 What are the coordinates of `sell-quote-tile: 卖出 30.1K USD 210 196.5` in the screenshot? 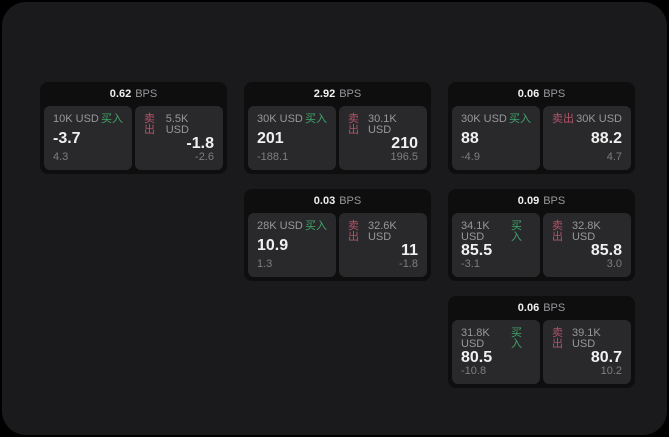 It's located at (383, 138).